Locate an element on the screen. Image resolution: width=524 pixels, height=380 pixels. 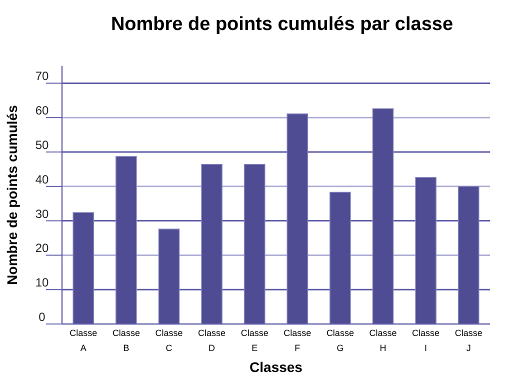
x-tick-label: Classe F is located at coordinates (298, 340).